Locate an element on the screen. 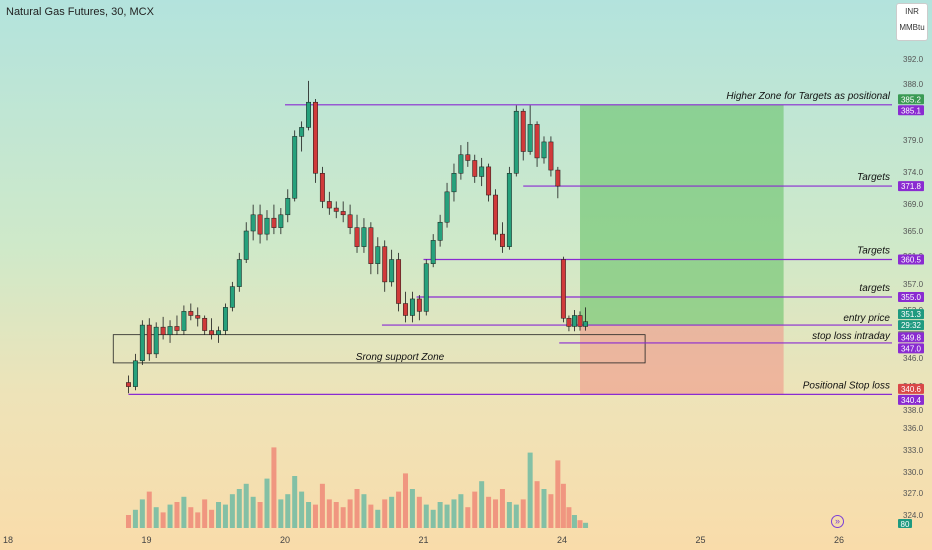  x-tick-label: 21 is located at coordinates (423, 540).